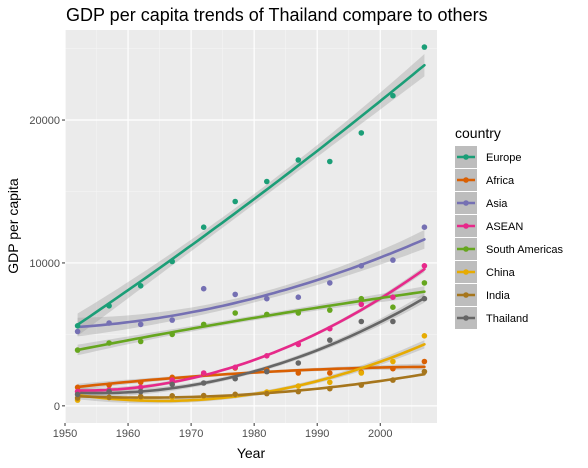 This screenshot has width=588, height=468. What do you see at coordinates (498, 296) in the screenshot?
I see `legend-label-india: India` at bounding box center [498, 296].